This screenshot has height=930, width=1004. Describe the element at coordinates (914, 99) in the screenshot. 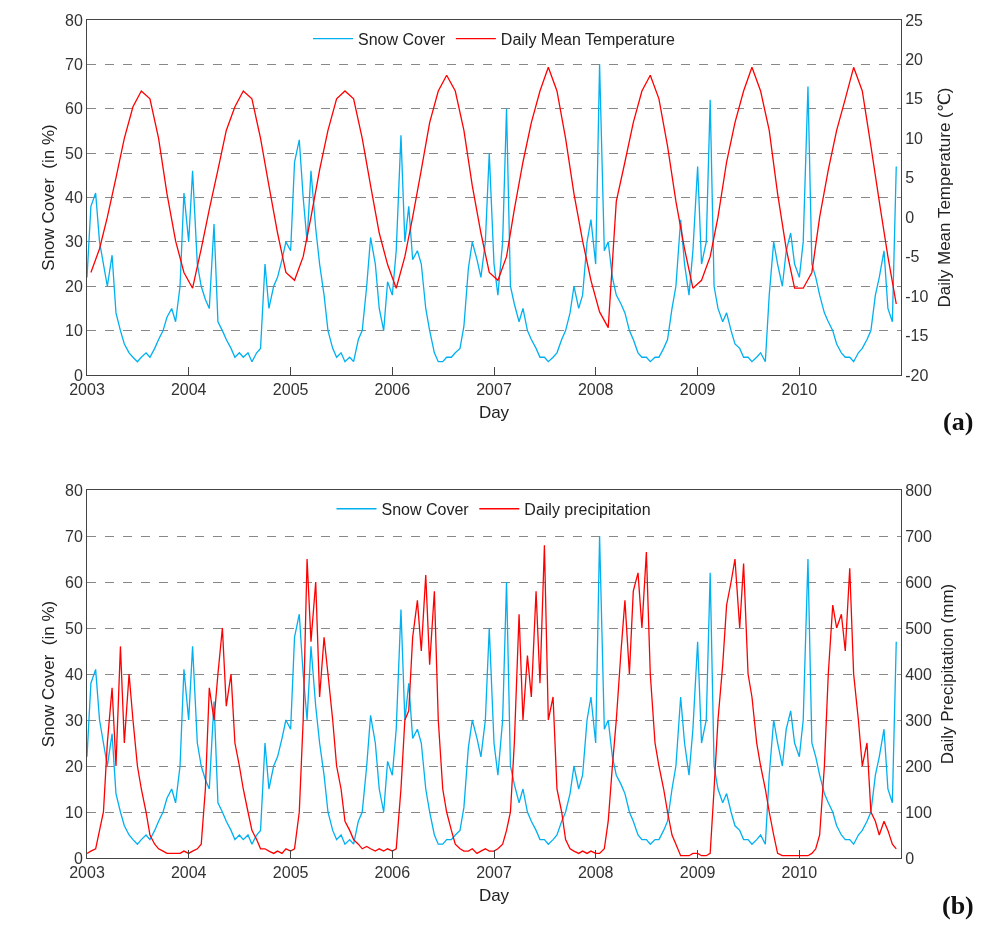

I see `y2-tick-label: 15` at that location.